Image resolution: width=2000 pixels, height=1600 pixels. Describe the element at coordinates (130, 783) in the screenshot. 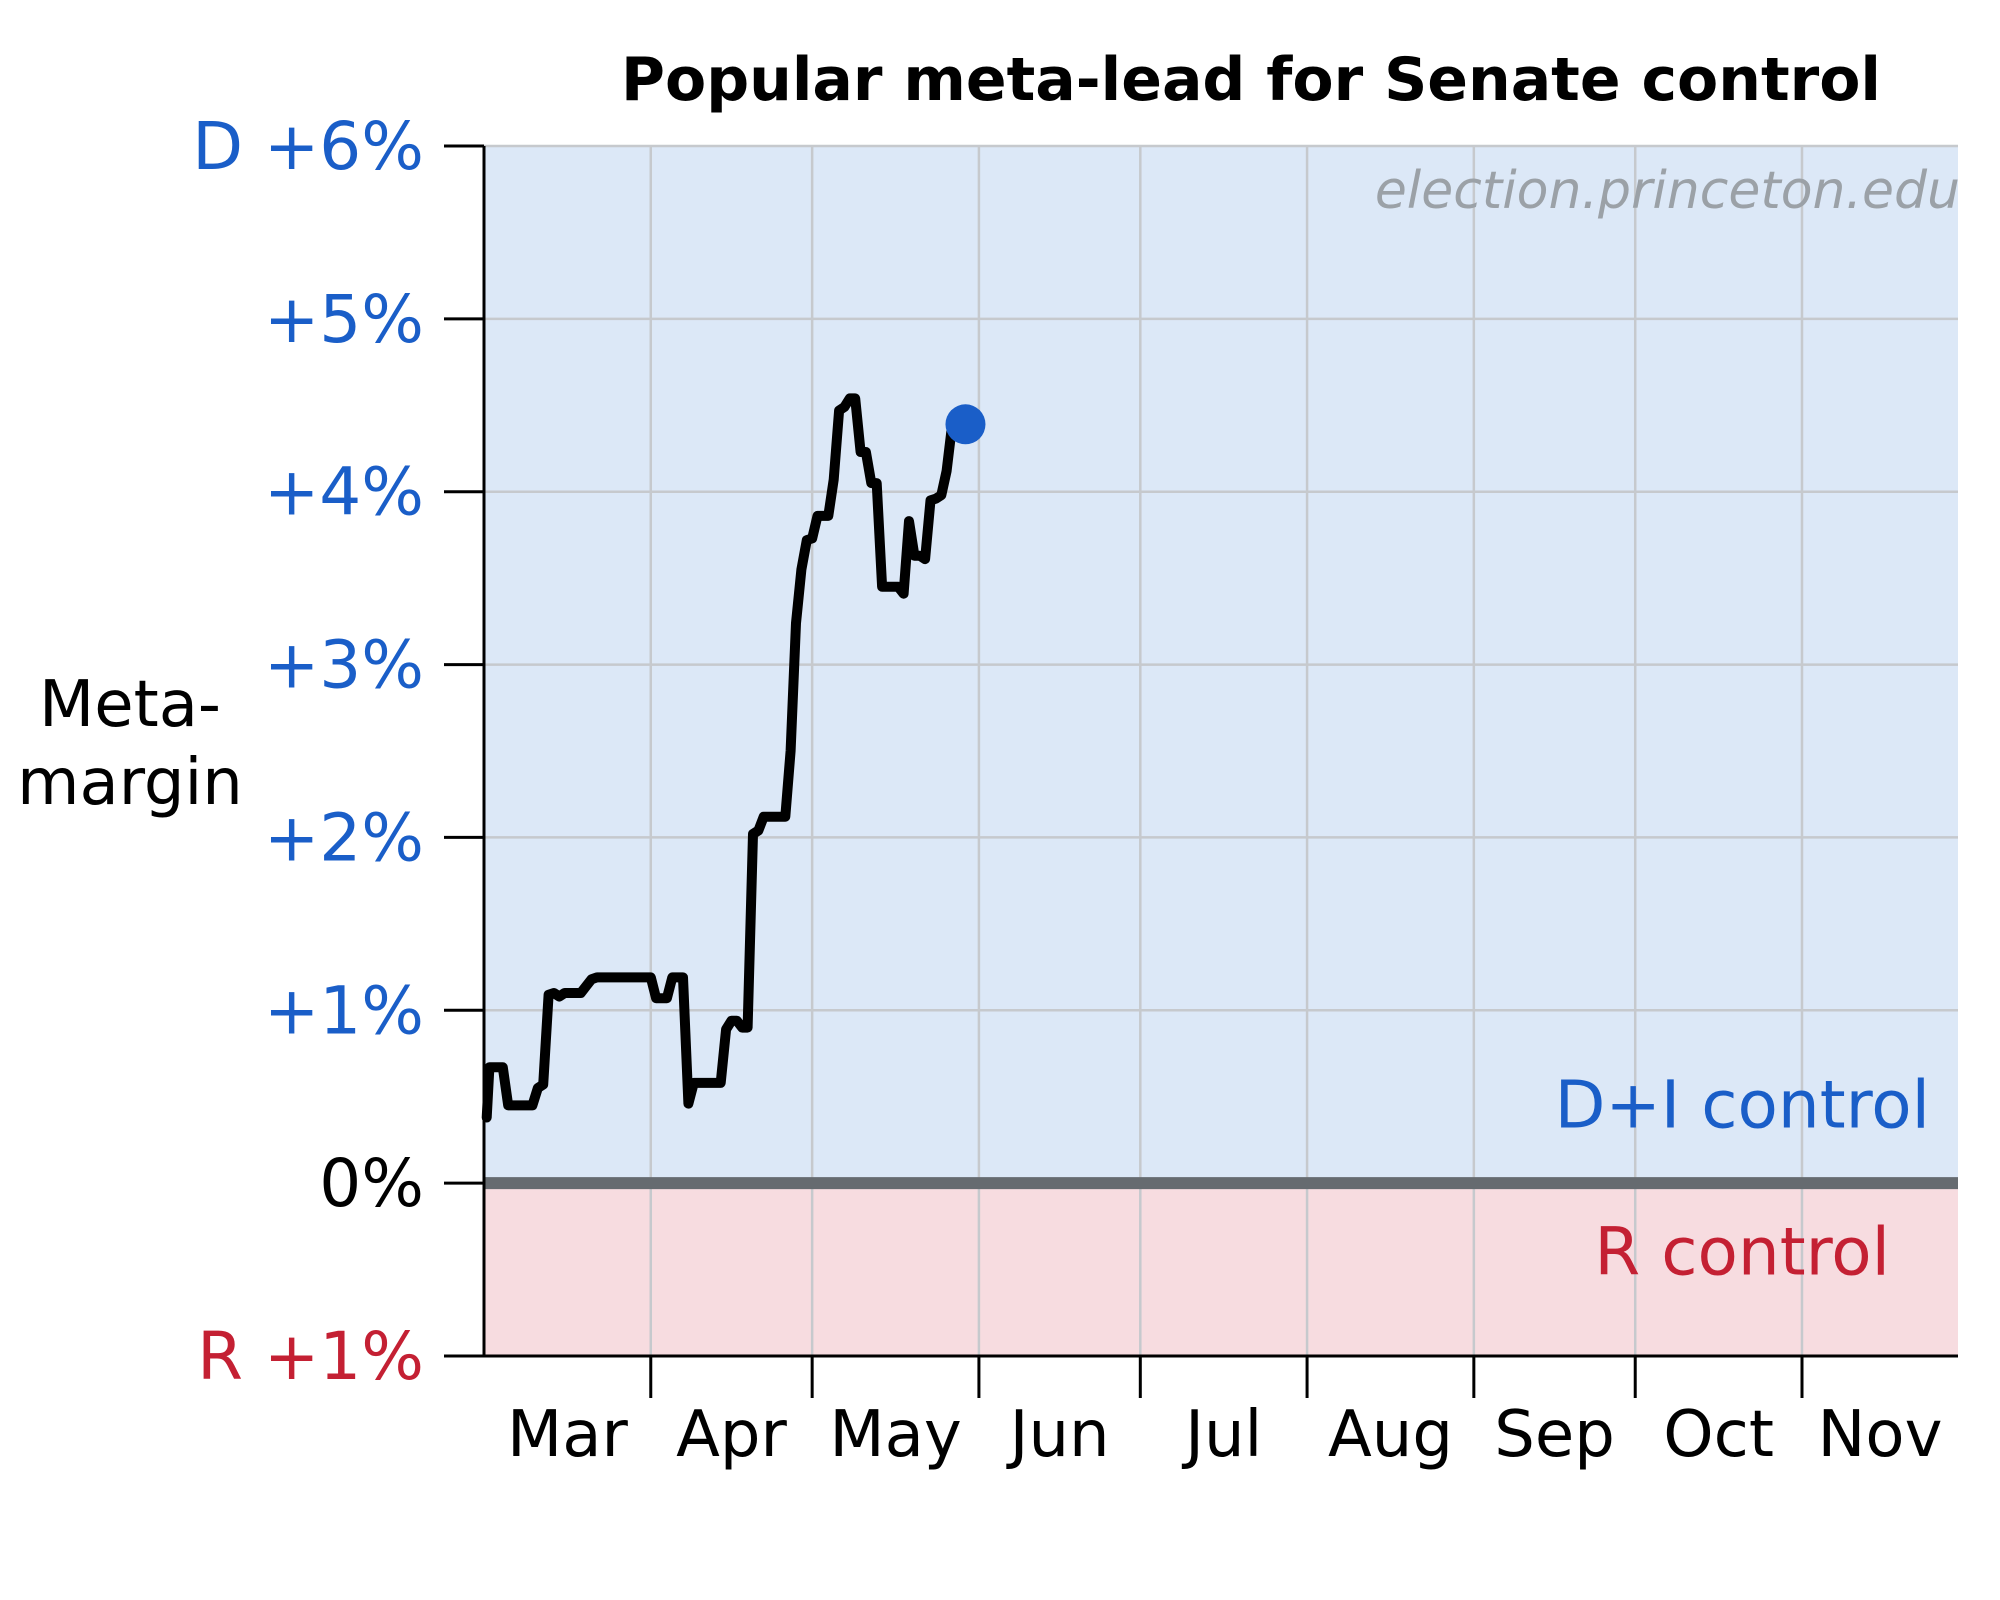

I see `y-axis-label-line: margin` at that location.